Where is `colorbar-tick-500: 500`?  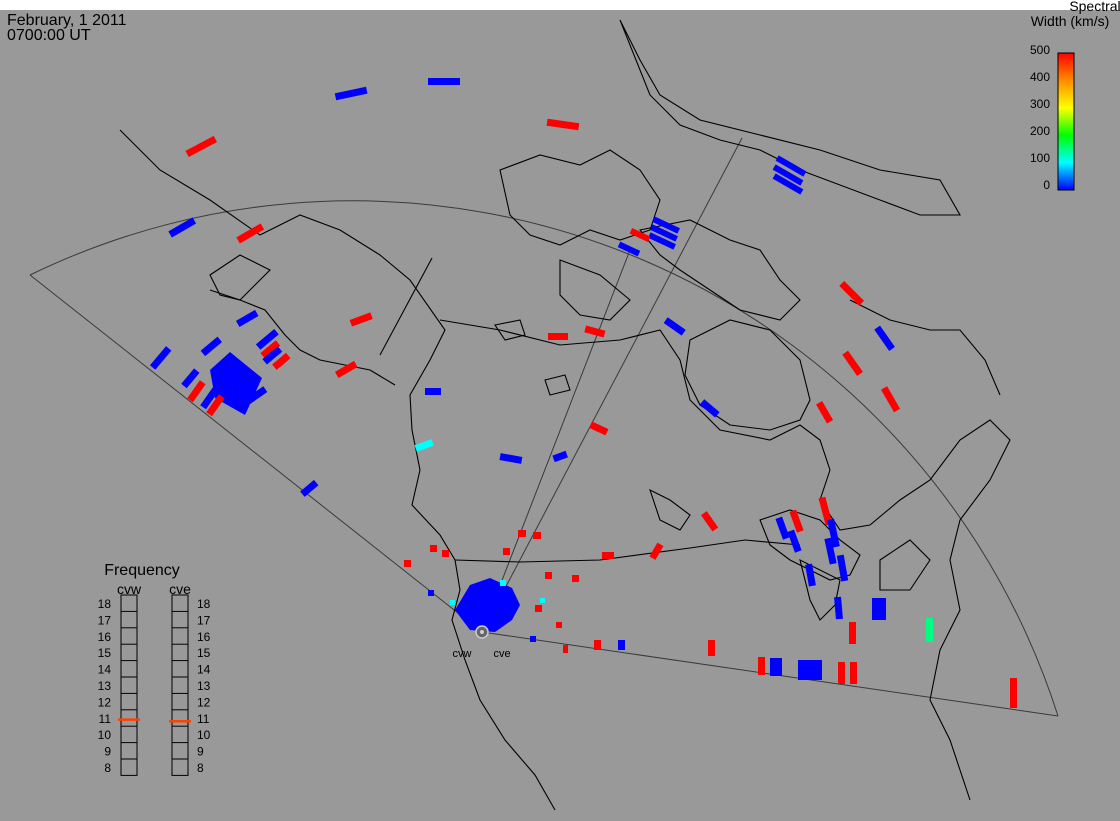
colorbar-tick-500: 500 is located at coordinates (1040, 50).